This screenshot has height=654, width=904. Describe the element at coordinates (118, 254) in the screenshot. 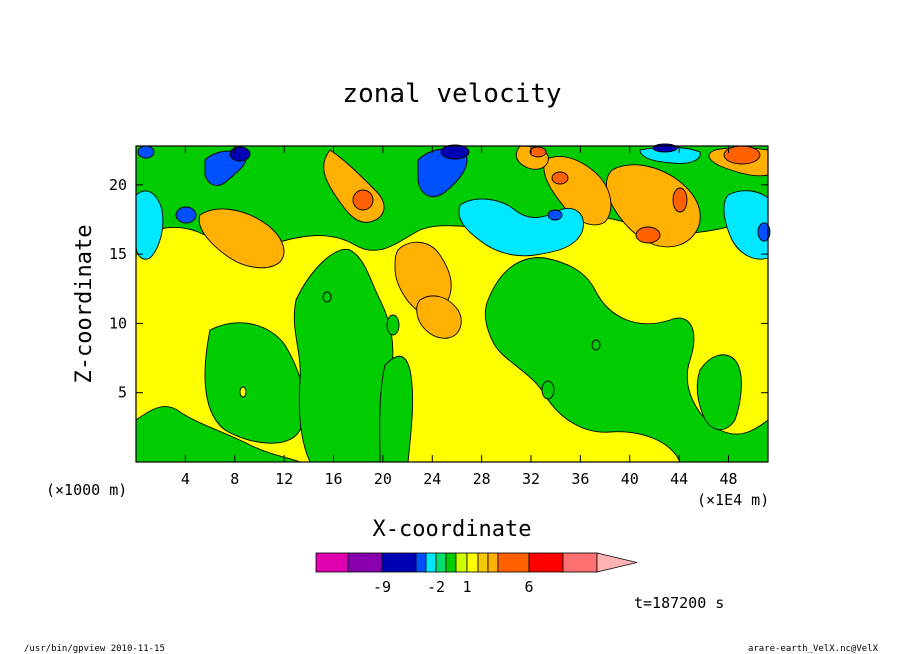

I see `y-tick-label: 15` at that location.